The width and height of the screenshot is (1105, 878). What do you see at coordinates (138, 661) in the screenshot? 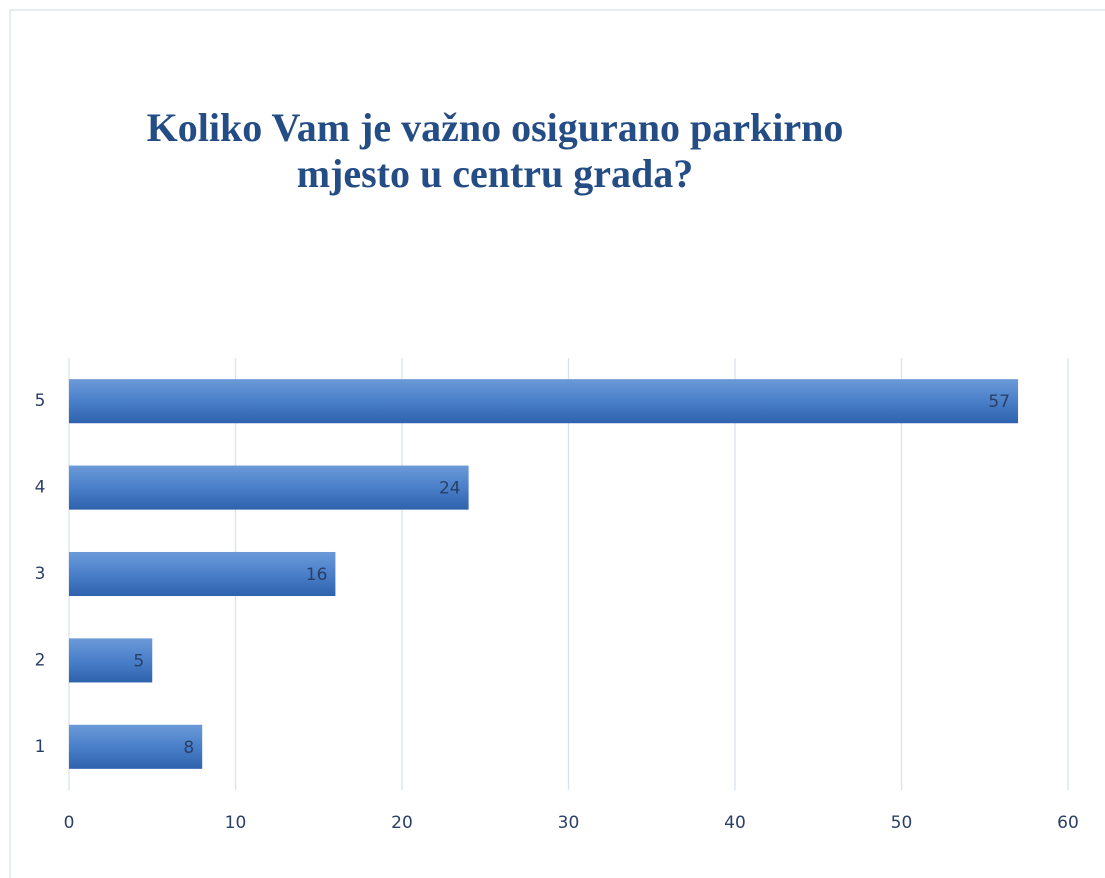
I see `data-label: 5` at bounding box center [138, 661].